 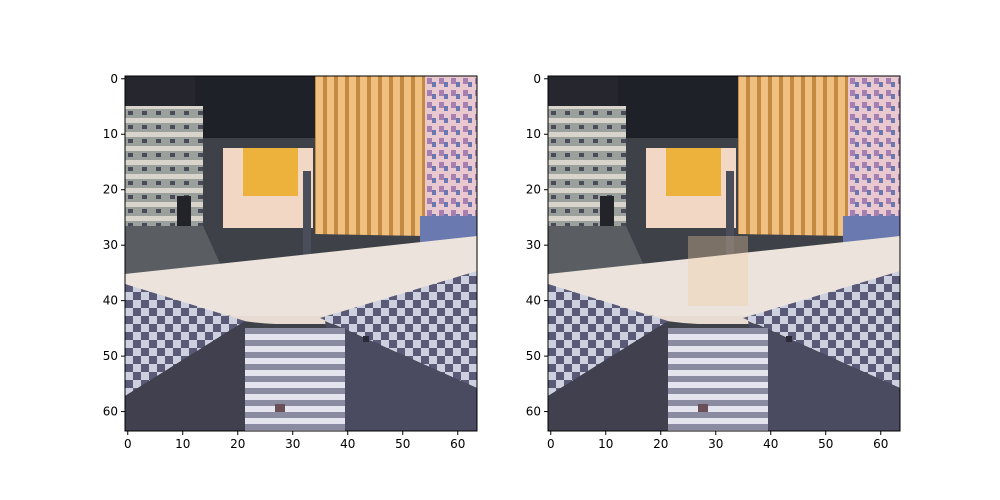 What do you see at coordinates (110, 356) in the screenshot?
I see `y-tick-label-left: 50` at bounding box center [110, 356].